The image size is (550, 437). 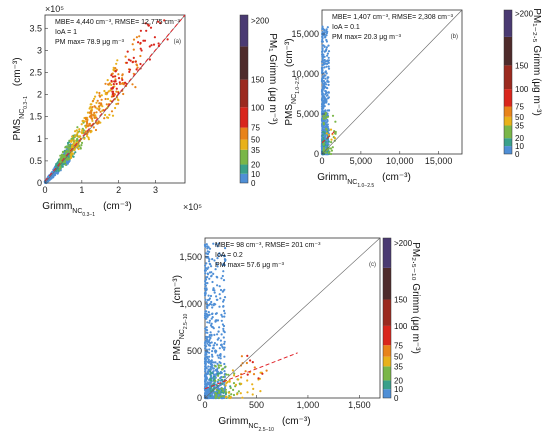 What do you see at coordinates (264, 424) in the screenshot?
I see `x-axis-label: GrimmNC2.5−10 (cm⁻³)` at bounding box center [264, 424].